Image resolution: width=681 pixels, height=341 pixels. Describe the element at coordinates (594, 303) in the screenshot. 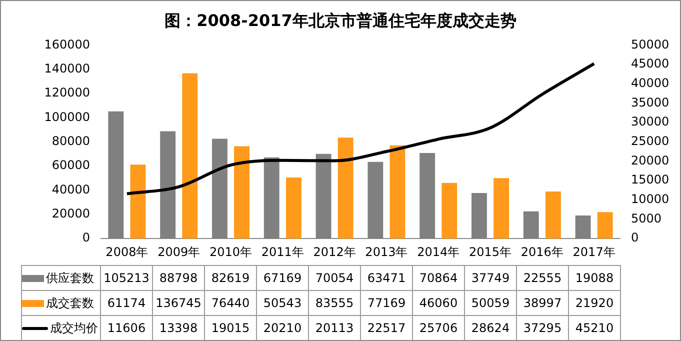

I see `data-label: 21920` at that location.